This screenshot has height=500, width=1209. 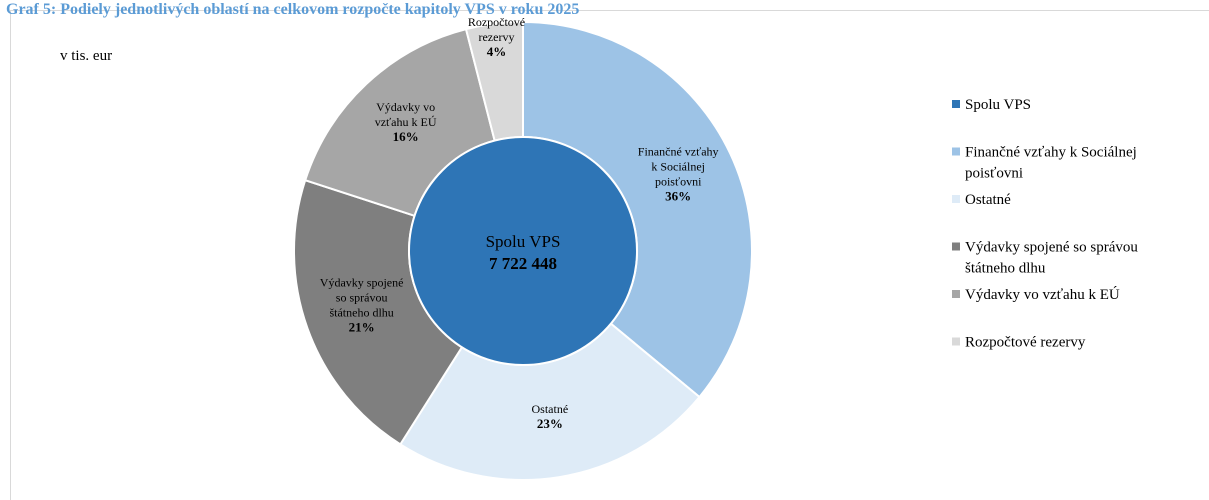 I want to click on center, so click(x=523, y=251).